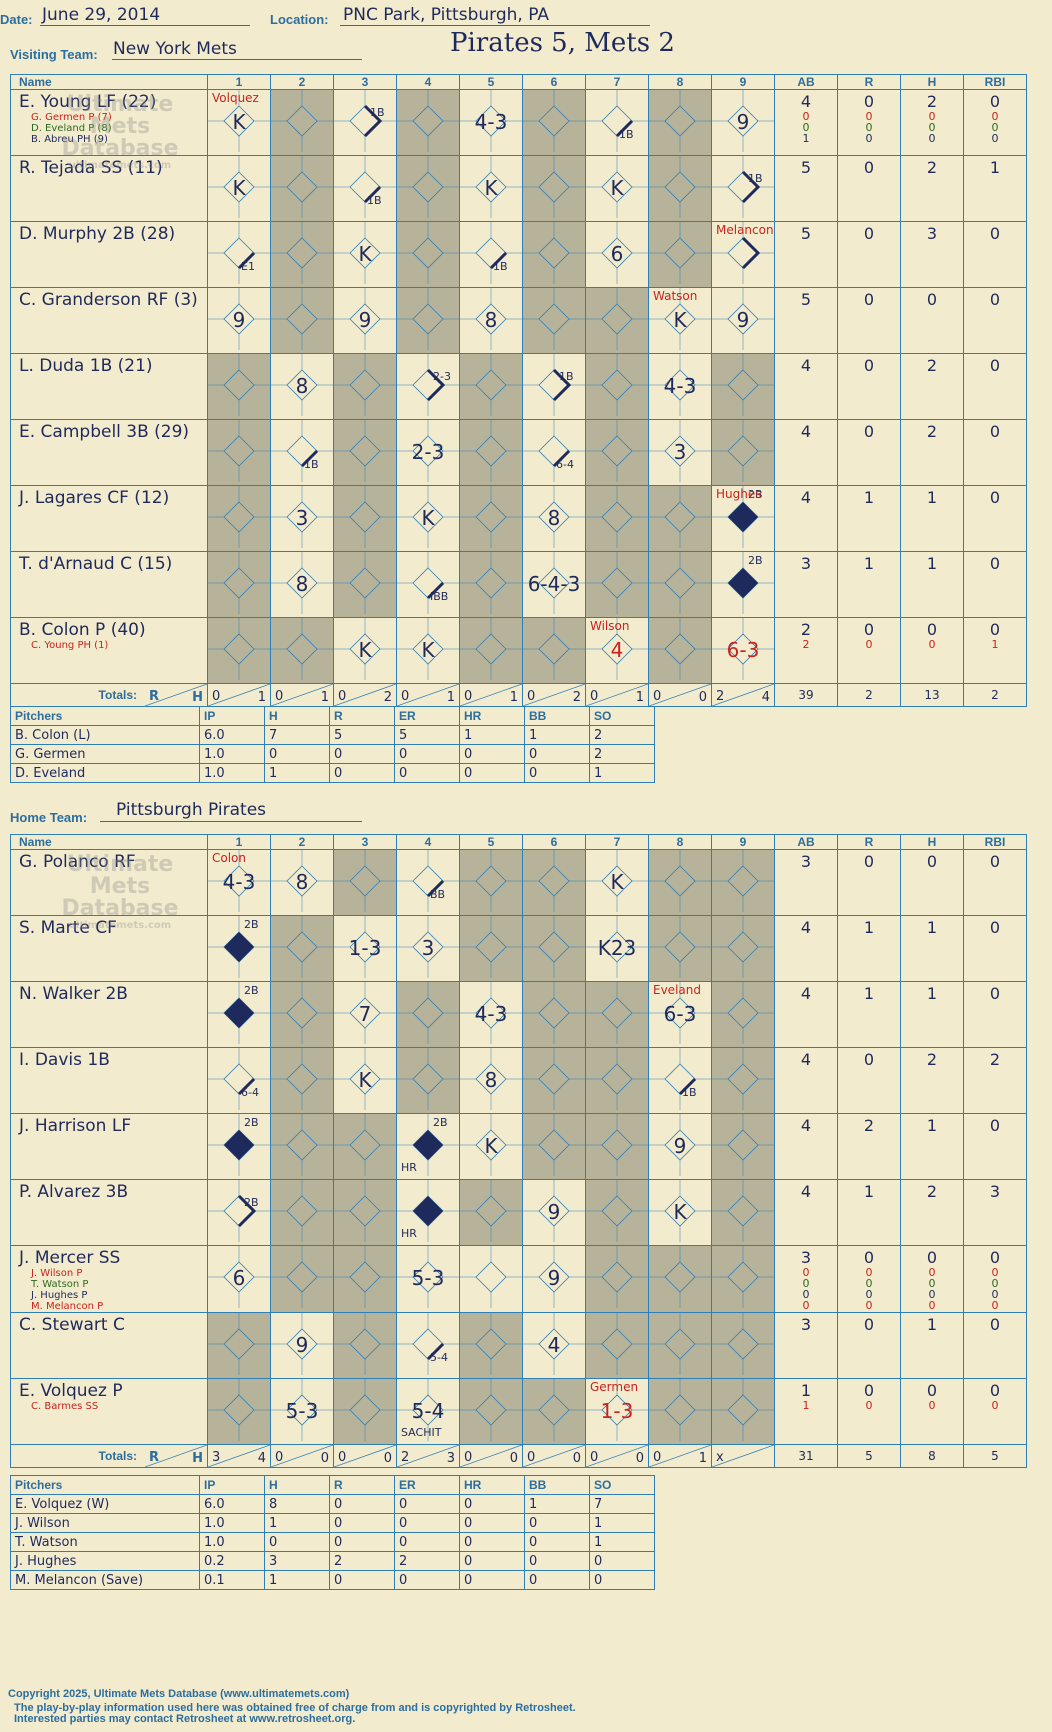  Describe the element at coordinates (518, 1212) in the screenshot. I see `batter-row: P. Alvarez 3B 2B HR 9 K 4 1 2 3` at that location.